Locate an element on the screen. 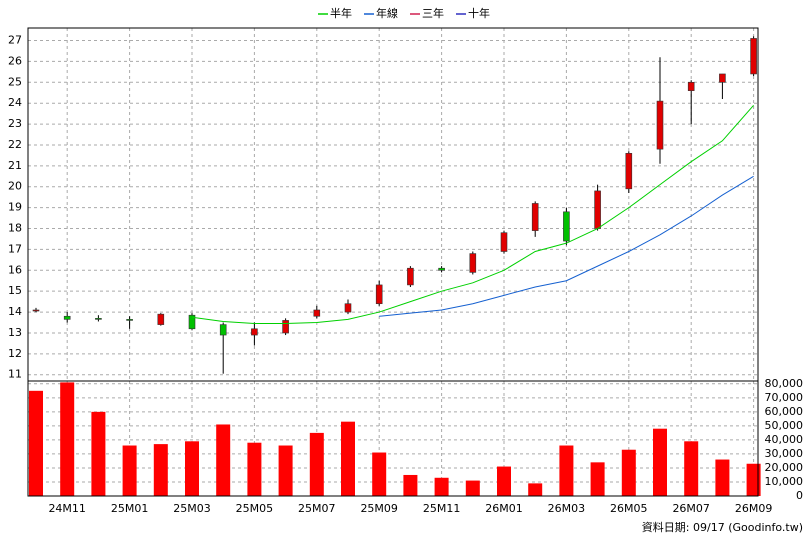 The height and width of the screenshot is (540, 808). y-tick-label: 20,000 is located at coordinates (784, 467).